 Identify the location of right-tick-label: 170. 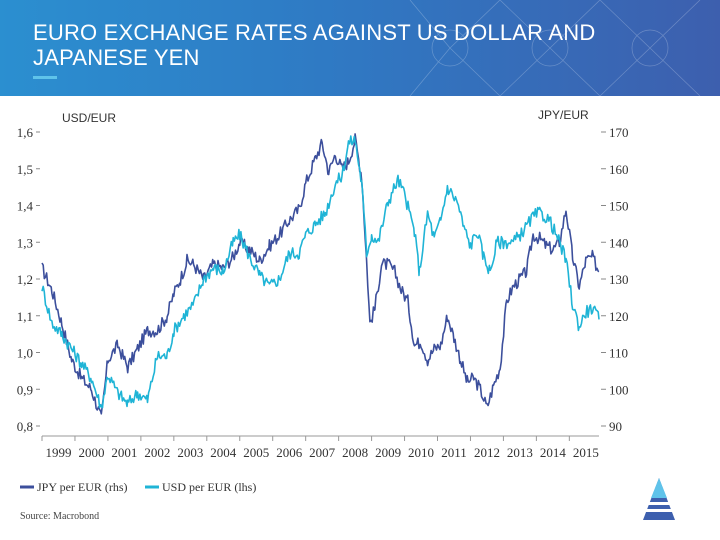
(619, 132).